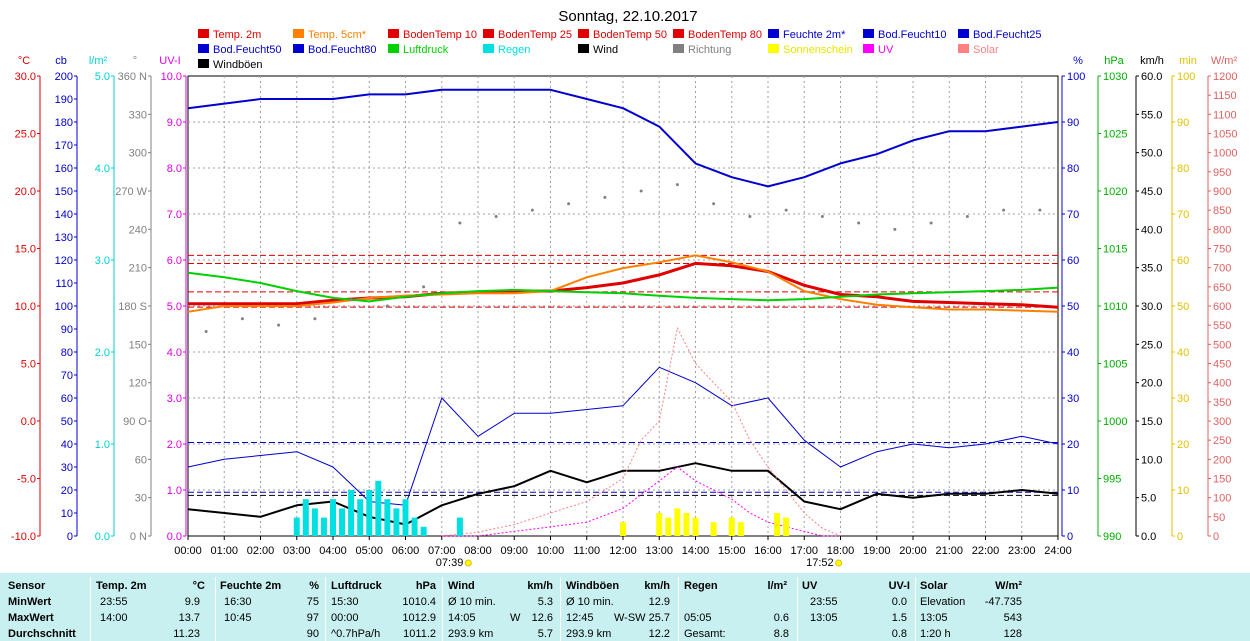 The width and height of the screenshot is (1250, 641). I want to click on legend-label: Regen, so click(514, 50).